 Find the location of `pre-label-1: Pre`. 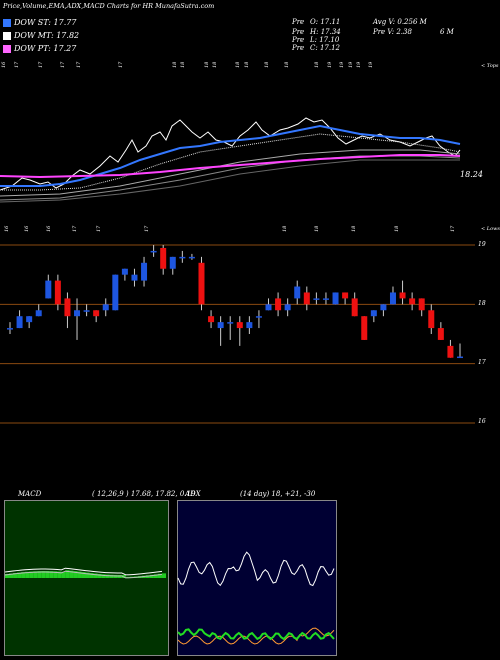

pre-label-1: Pre is located at coordinates (298, 22).